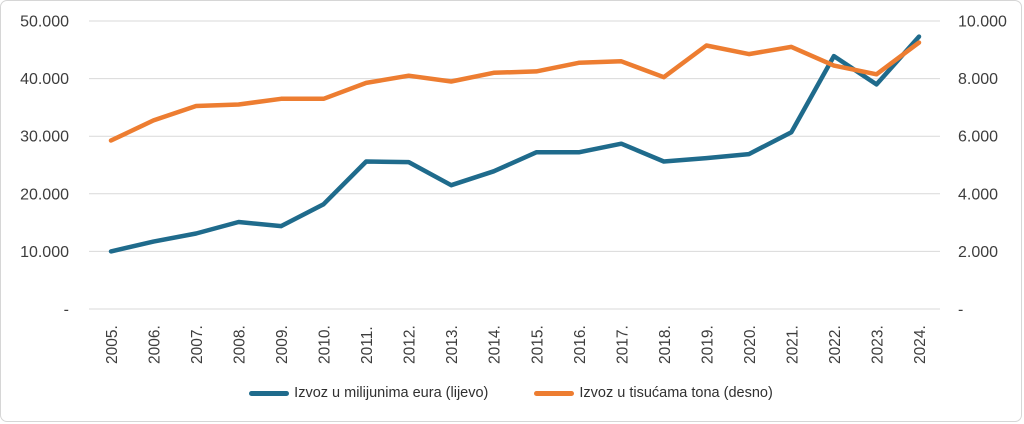  Describe the element at coordinates (537, 344) in the screenshot. I see `x-axis-tick-label: 2015.` at that location.